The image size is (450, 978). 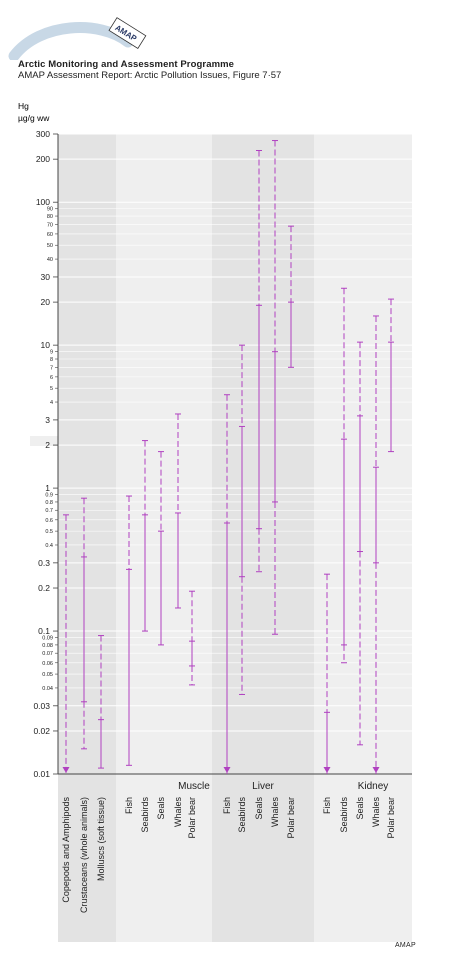 I want to click on y-tick-label-minor: 6, so click(x=51, y=378).